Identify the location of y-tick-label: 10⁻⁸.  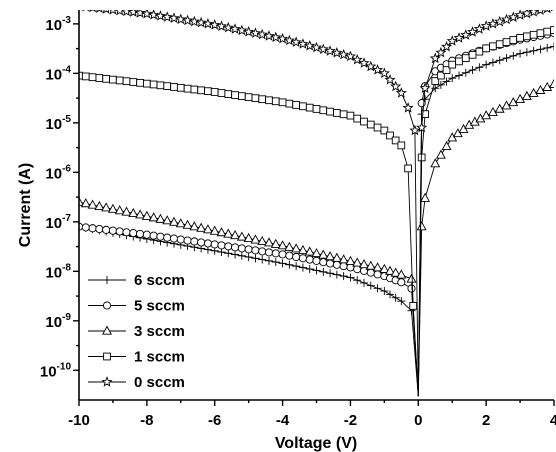
(58, 271).